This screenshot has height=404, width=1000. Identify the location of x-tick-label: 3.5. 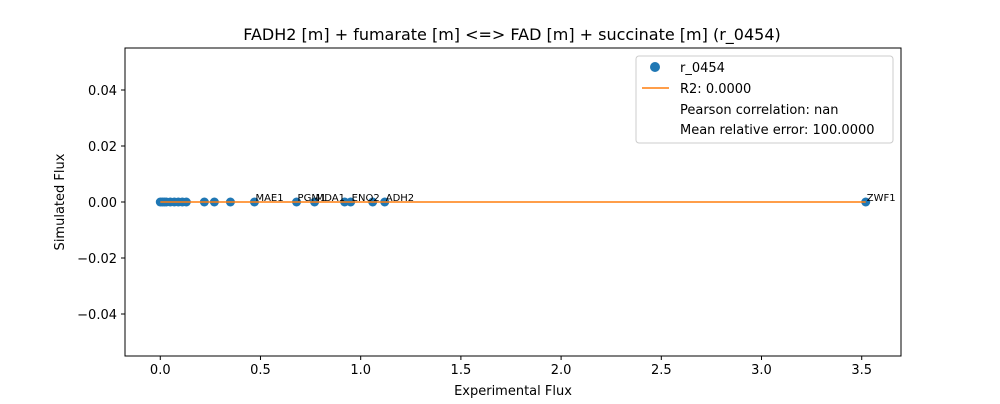
(861, 370).